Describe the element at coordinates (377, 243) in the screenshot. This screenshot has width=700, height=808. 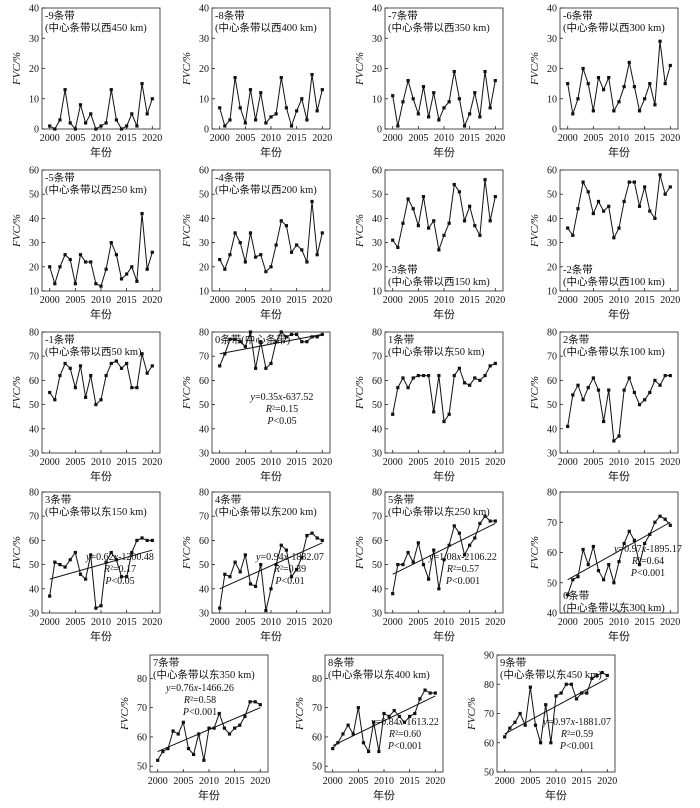
I see `y-tick-label: 30` at that location.